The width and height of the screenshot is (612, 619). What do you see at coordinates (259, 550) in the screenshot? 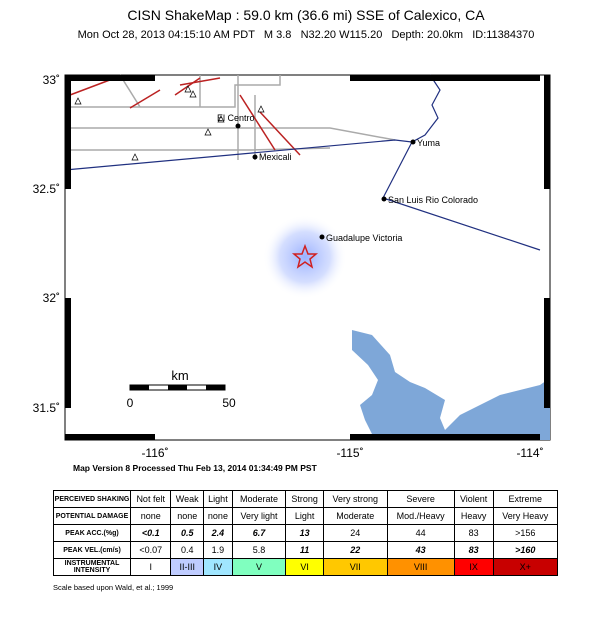
I see `legend-cell: 5.8` at bounding box center [259, 550].